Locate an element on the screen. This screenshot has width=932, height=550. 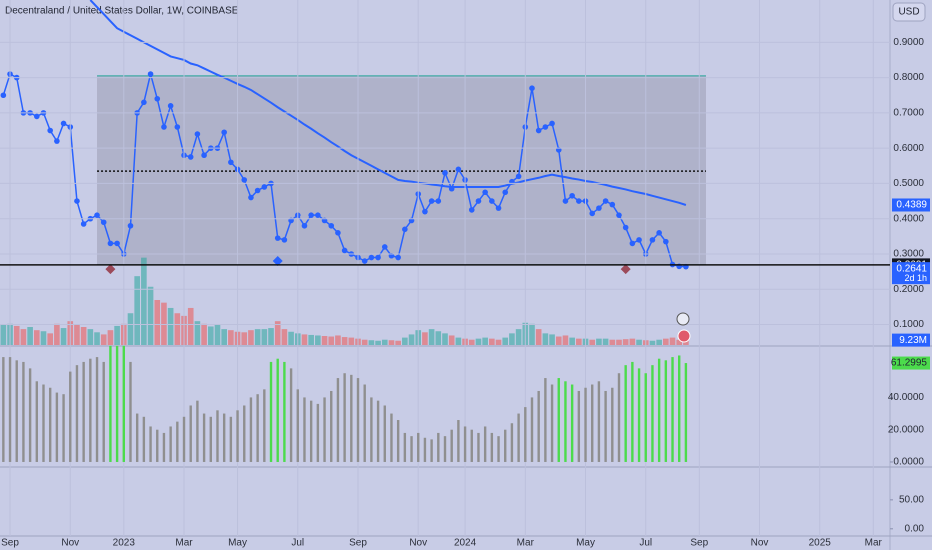
y-tick-label: 0.0000 is located at coordinates (908, 462).